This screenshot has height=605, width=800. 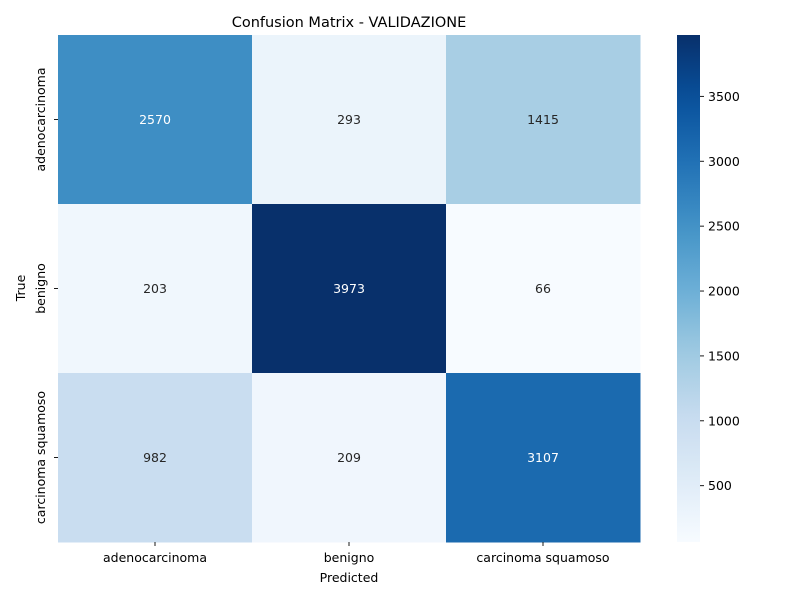 I want to click on heatmap-cell-carcinoma-squamoso-adenocarcinoma, so click(x=155, y=458).